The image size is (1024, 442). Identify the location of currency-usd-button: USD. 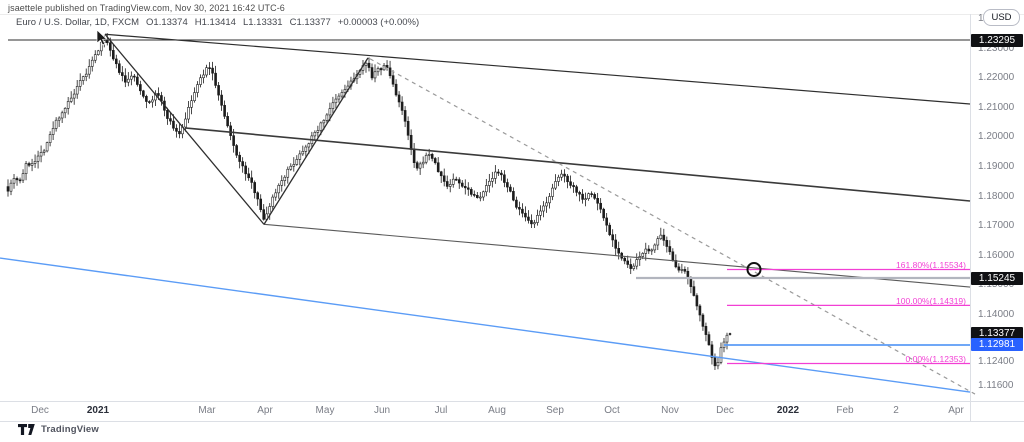
(1001, 17).